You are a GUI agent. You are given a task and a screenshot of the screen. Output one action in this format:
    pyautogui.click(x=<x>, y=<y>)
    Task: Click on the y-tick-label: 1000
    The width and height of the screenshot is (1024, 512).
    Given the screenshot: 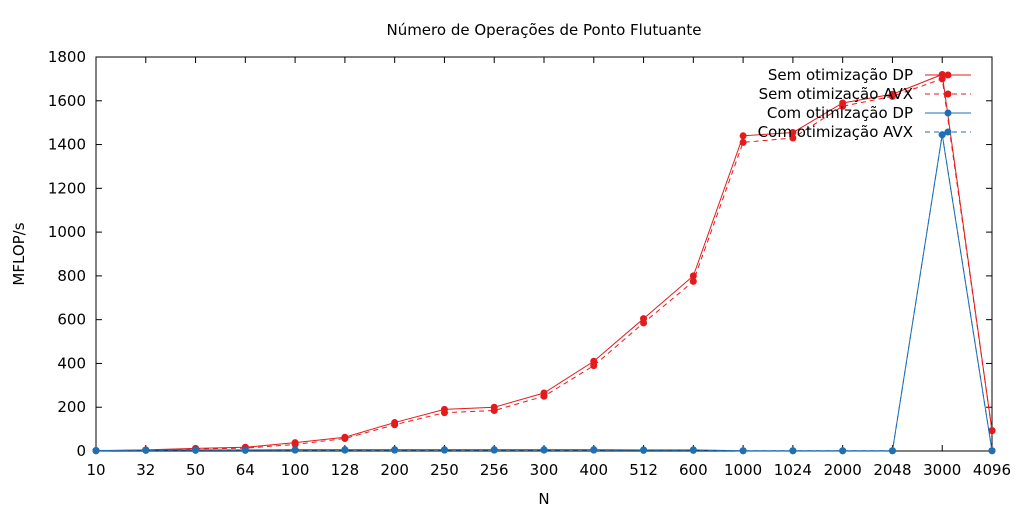 What is the action you would take?
    pyautogui.click(x=67, y=232)
    